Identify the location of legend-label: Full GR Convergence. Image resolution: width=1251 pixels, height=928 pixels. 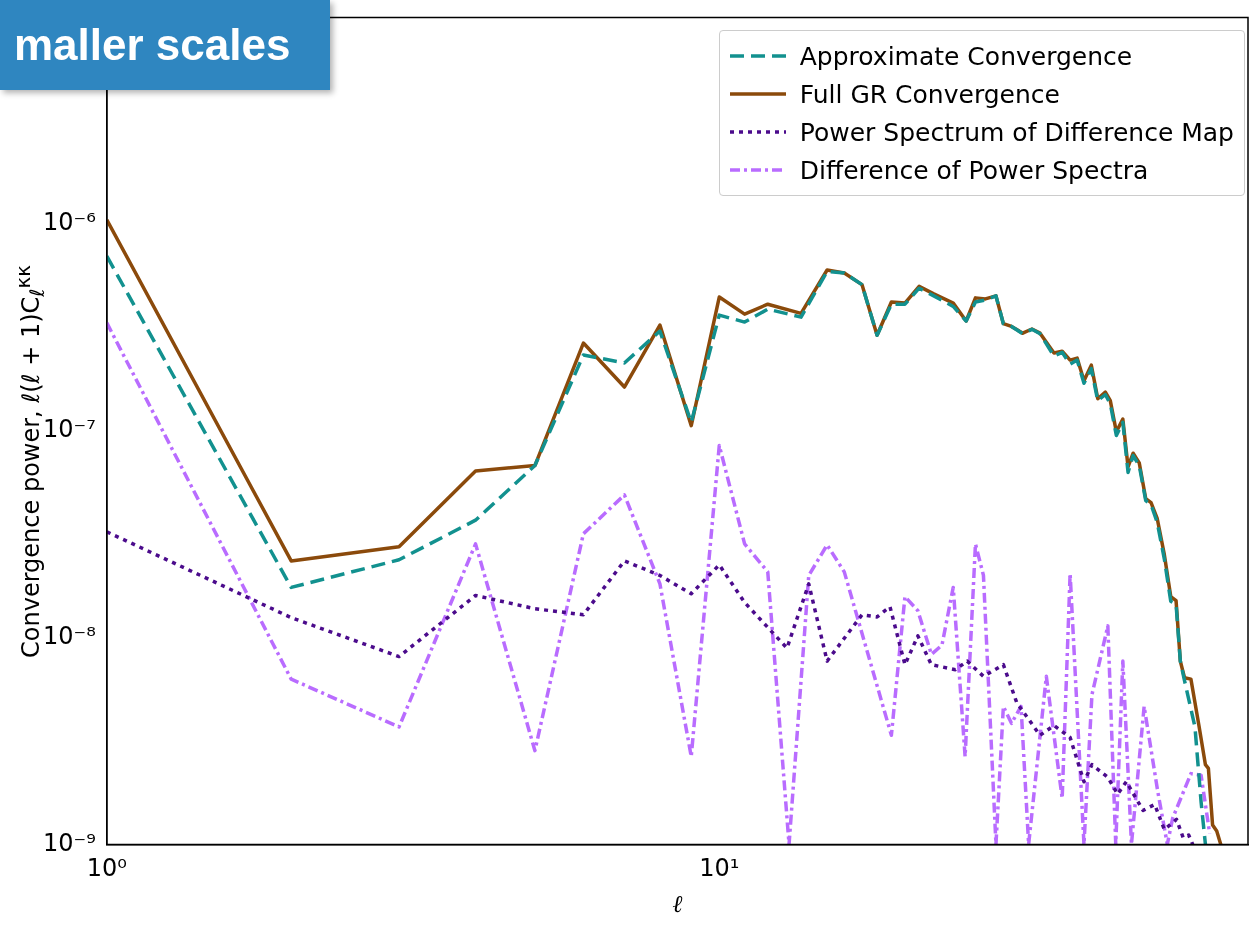
(929, 94).